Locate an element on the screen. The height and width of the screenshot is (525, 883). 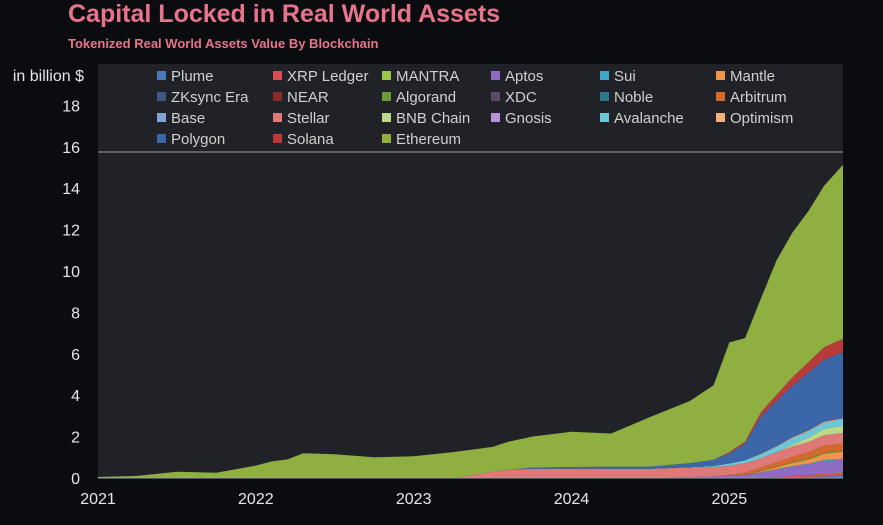
legend-item: Avalanche is located at coordinates (642, 118).